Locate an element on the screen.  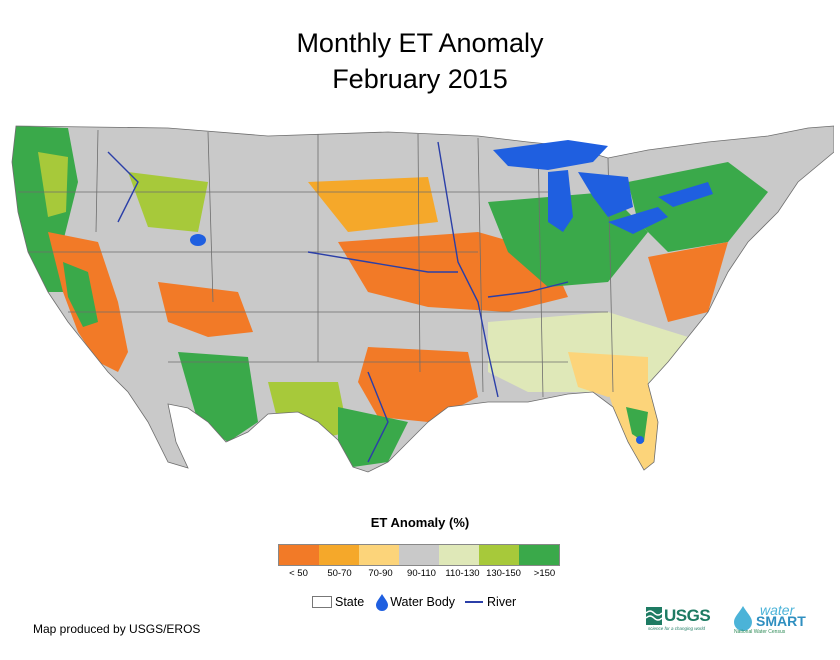
water-drop-icon is located at coordinates (382, 602).